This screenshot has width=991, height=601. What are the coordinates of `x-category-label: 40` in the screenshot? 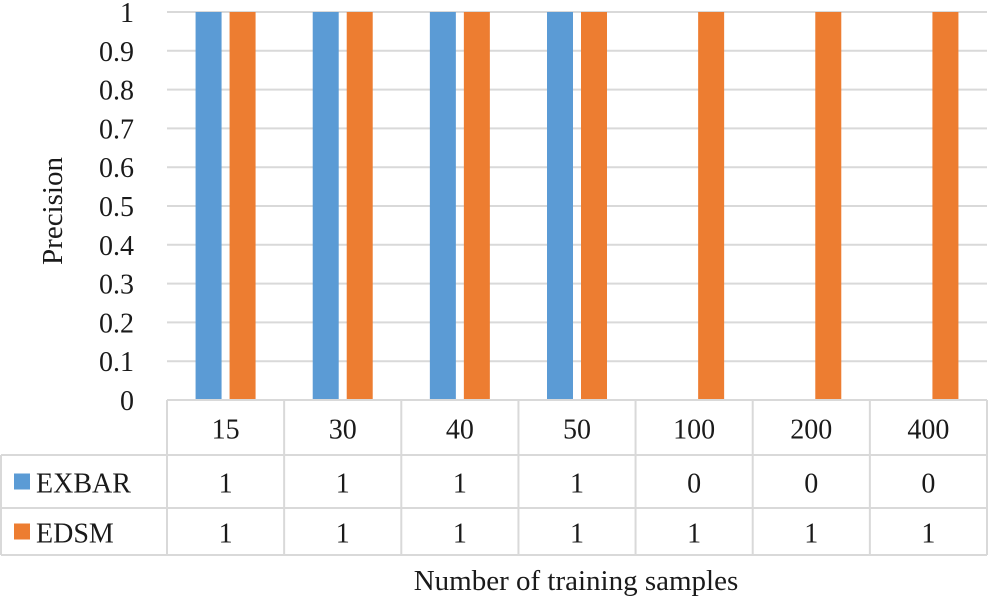 It's located at (460, 430).